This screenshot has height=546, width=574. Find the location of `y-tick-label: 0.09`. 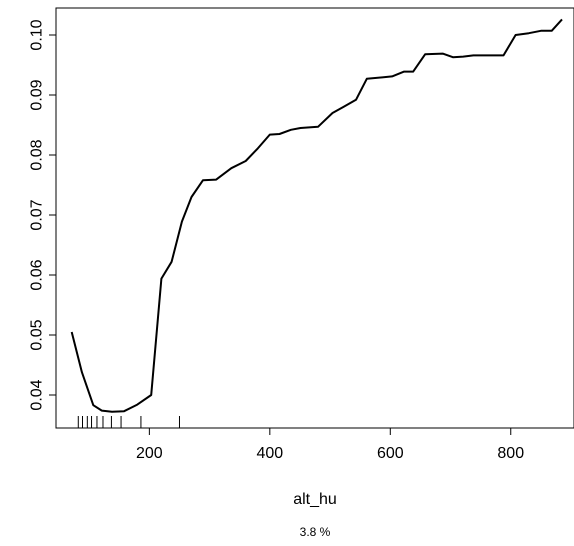

y-tick-label: 0.09 is located at coordinates (37, 94).